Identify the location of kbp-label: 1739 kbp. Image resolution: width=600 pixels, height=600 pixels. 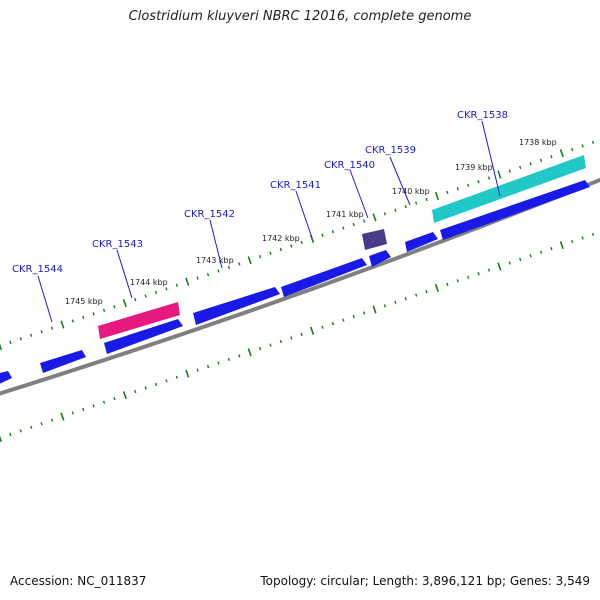
(474, 167).